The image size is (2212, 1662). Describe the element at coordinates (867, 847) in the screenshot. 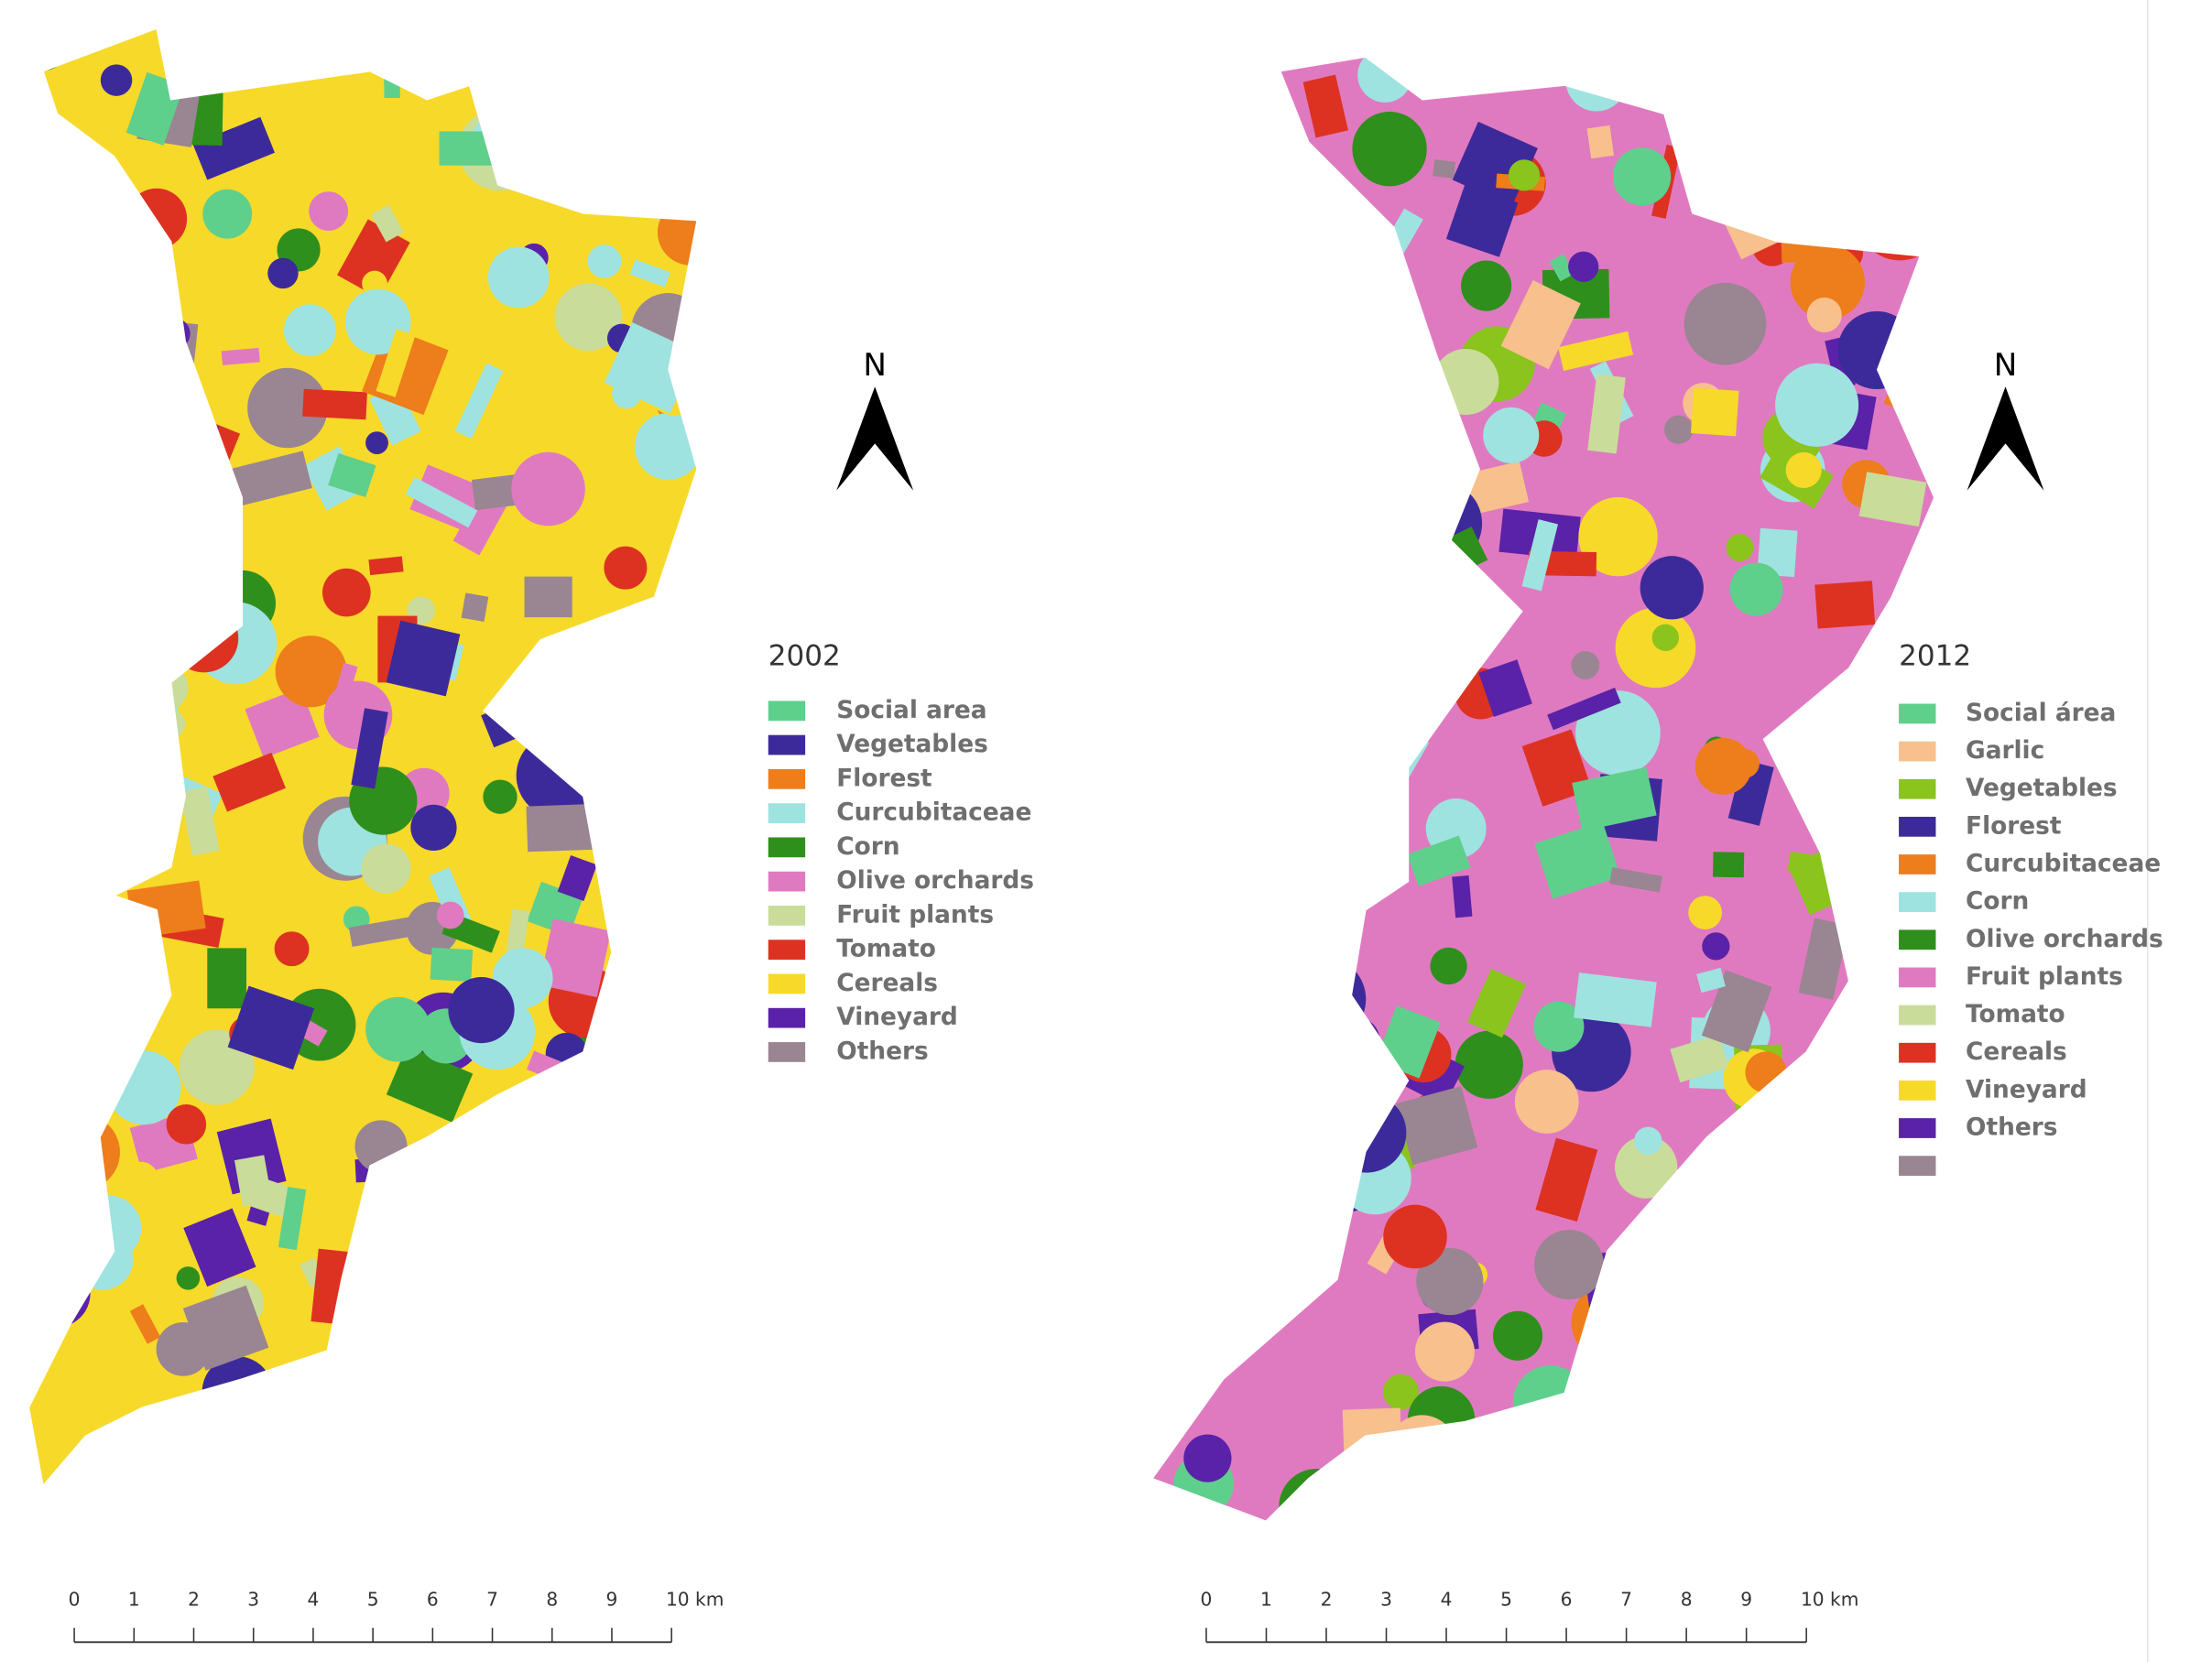

I see `legend-label: Corn` at that location.